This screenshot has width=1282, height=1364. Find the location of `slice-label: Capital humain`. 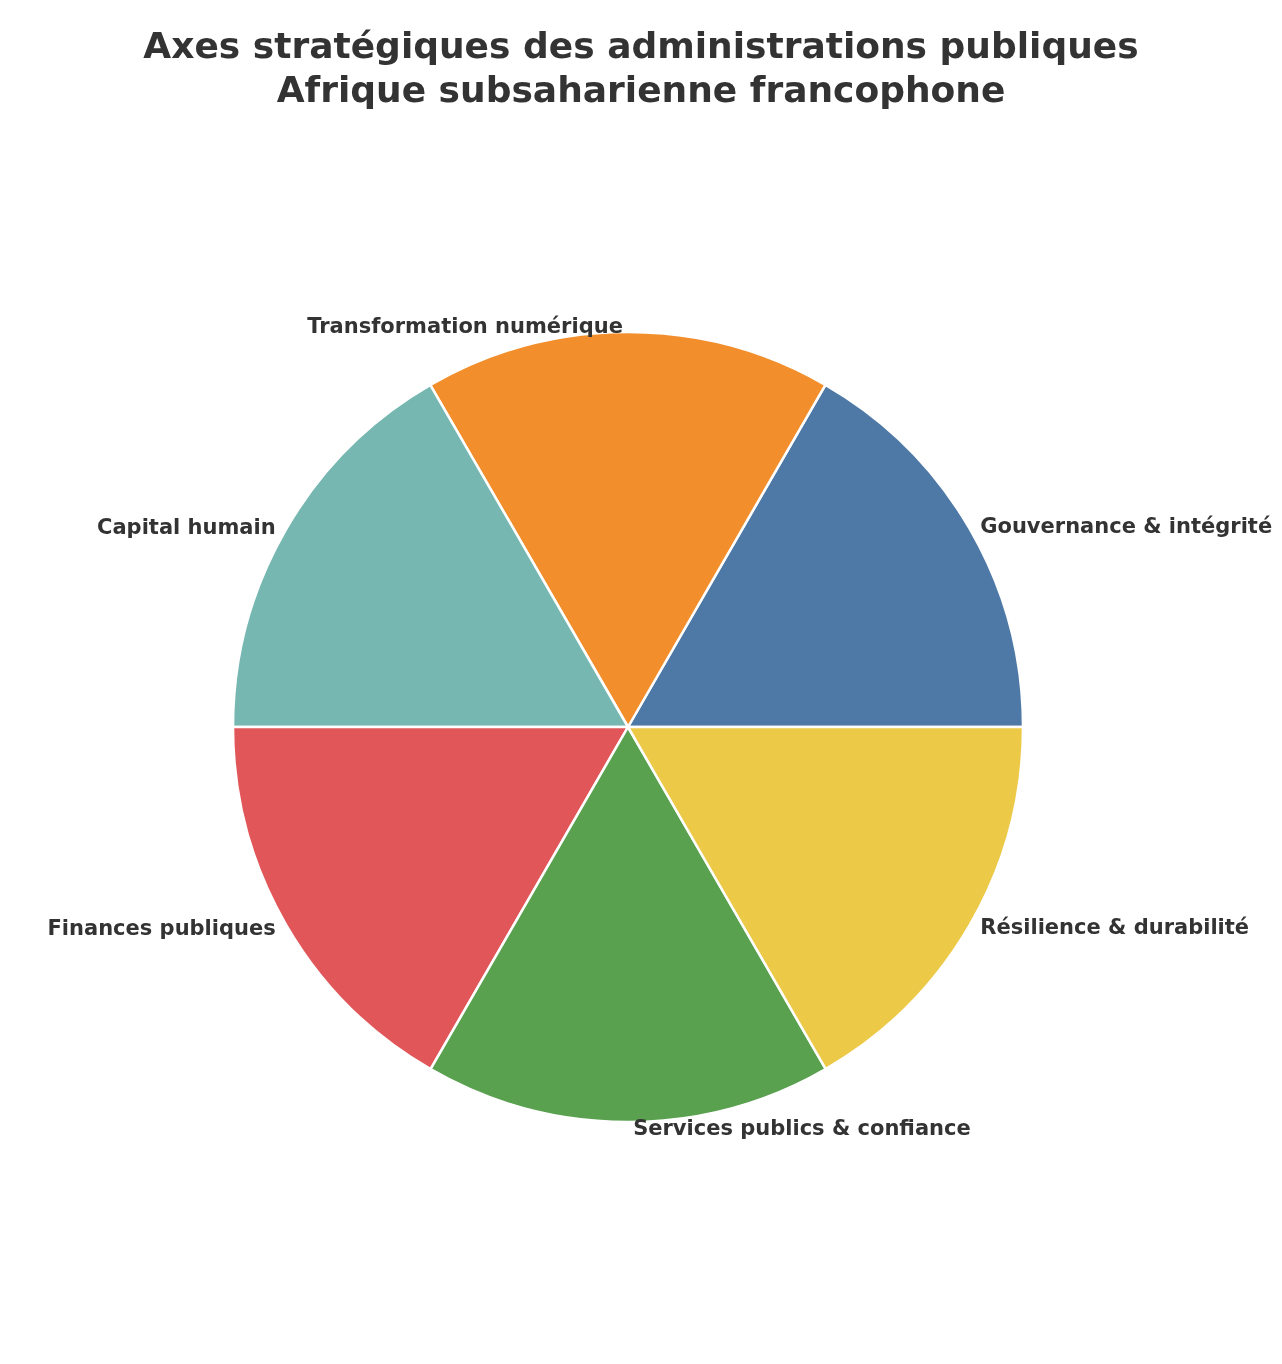

slice-label: Capital humain is located at coordinates (186, 526).